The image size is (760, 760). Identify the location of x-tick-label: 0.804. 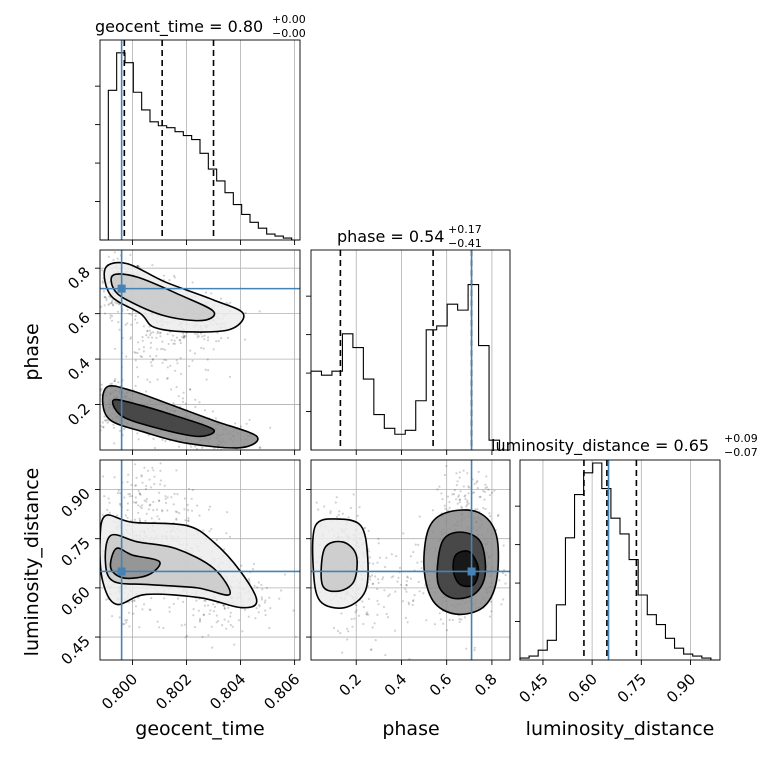
(227, 691).